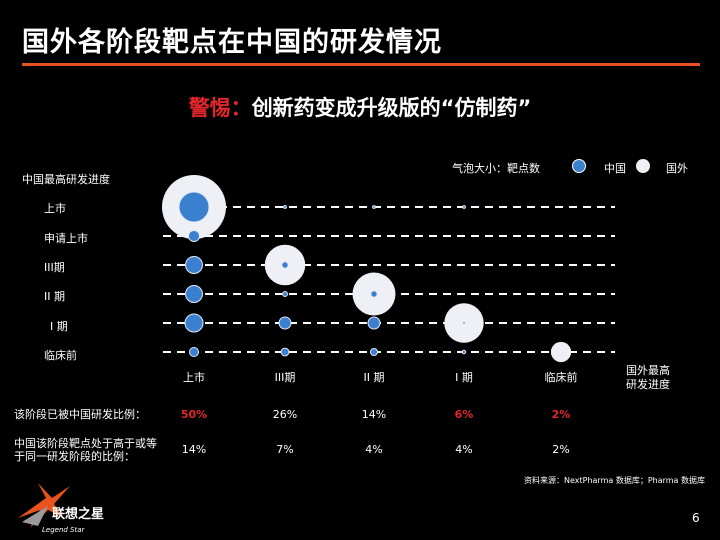 Image resolution: width=720 pixels, height=540 pixels. I want to click on legend-star-logo: 联想之星 Legend Star, so click(61, 508).